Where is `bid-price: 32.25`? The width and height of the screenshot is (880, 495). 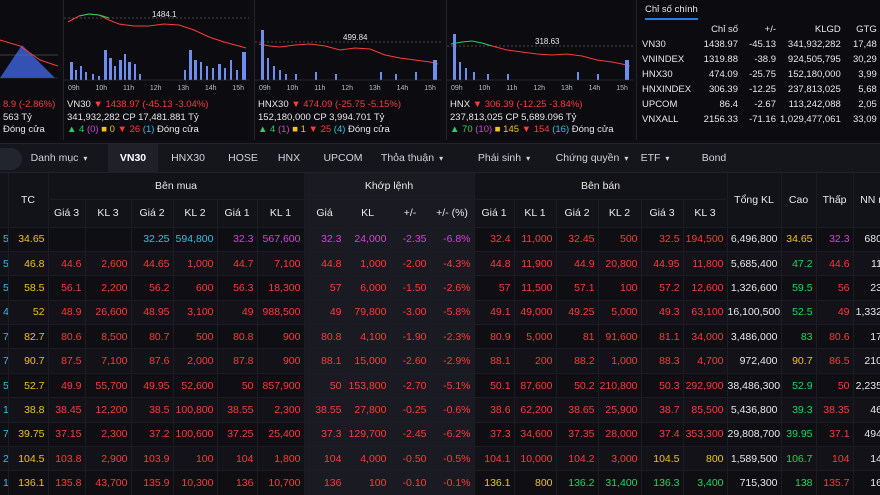
bid-price: 32.25 is located at coordinates (152, 239).